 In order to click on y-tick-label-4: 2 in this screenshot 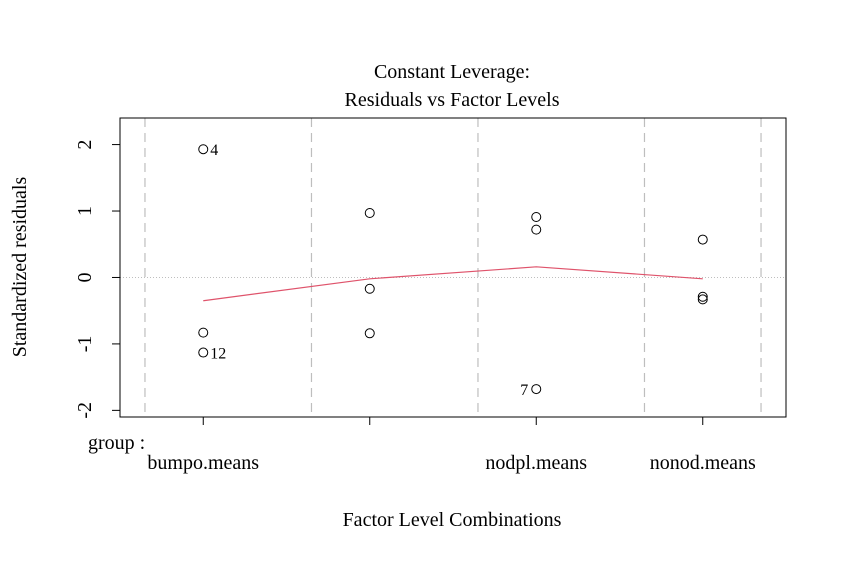, I will do `click(85, 145)`.